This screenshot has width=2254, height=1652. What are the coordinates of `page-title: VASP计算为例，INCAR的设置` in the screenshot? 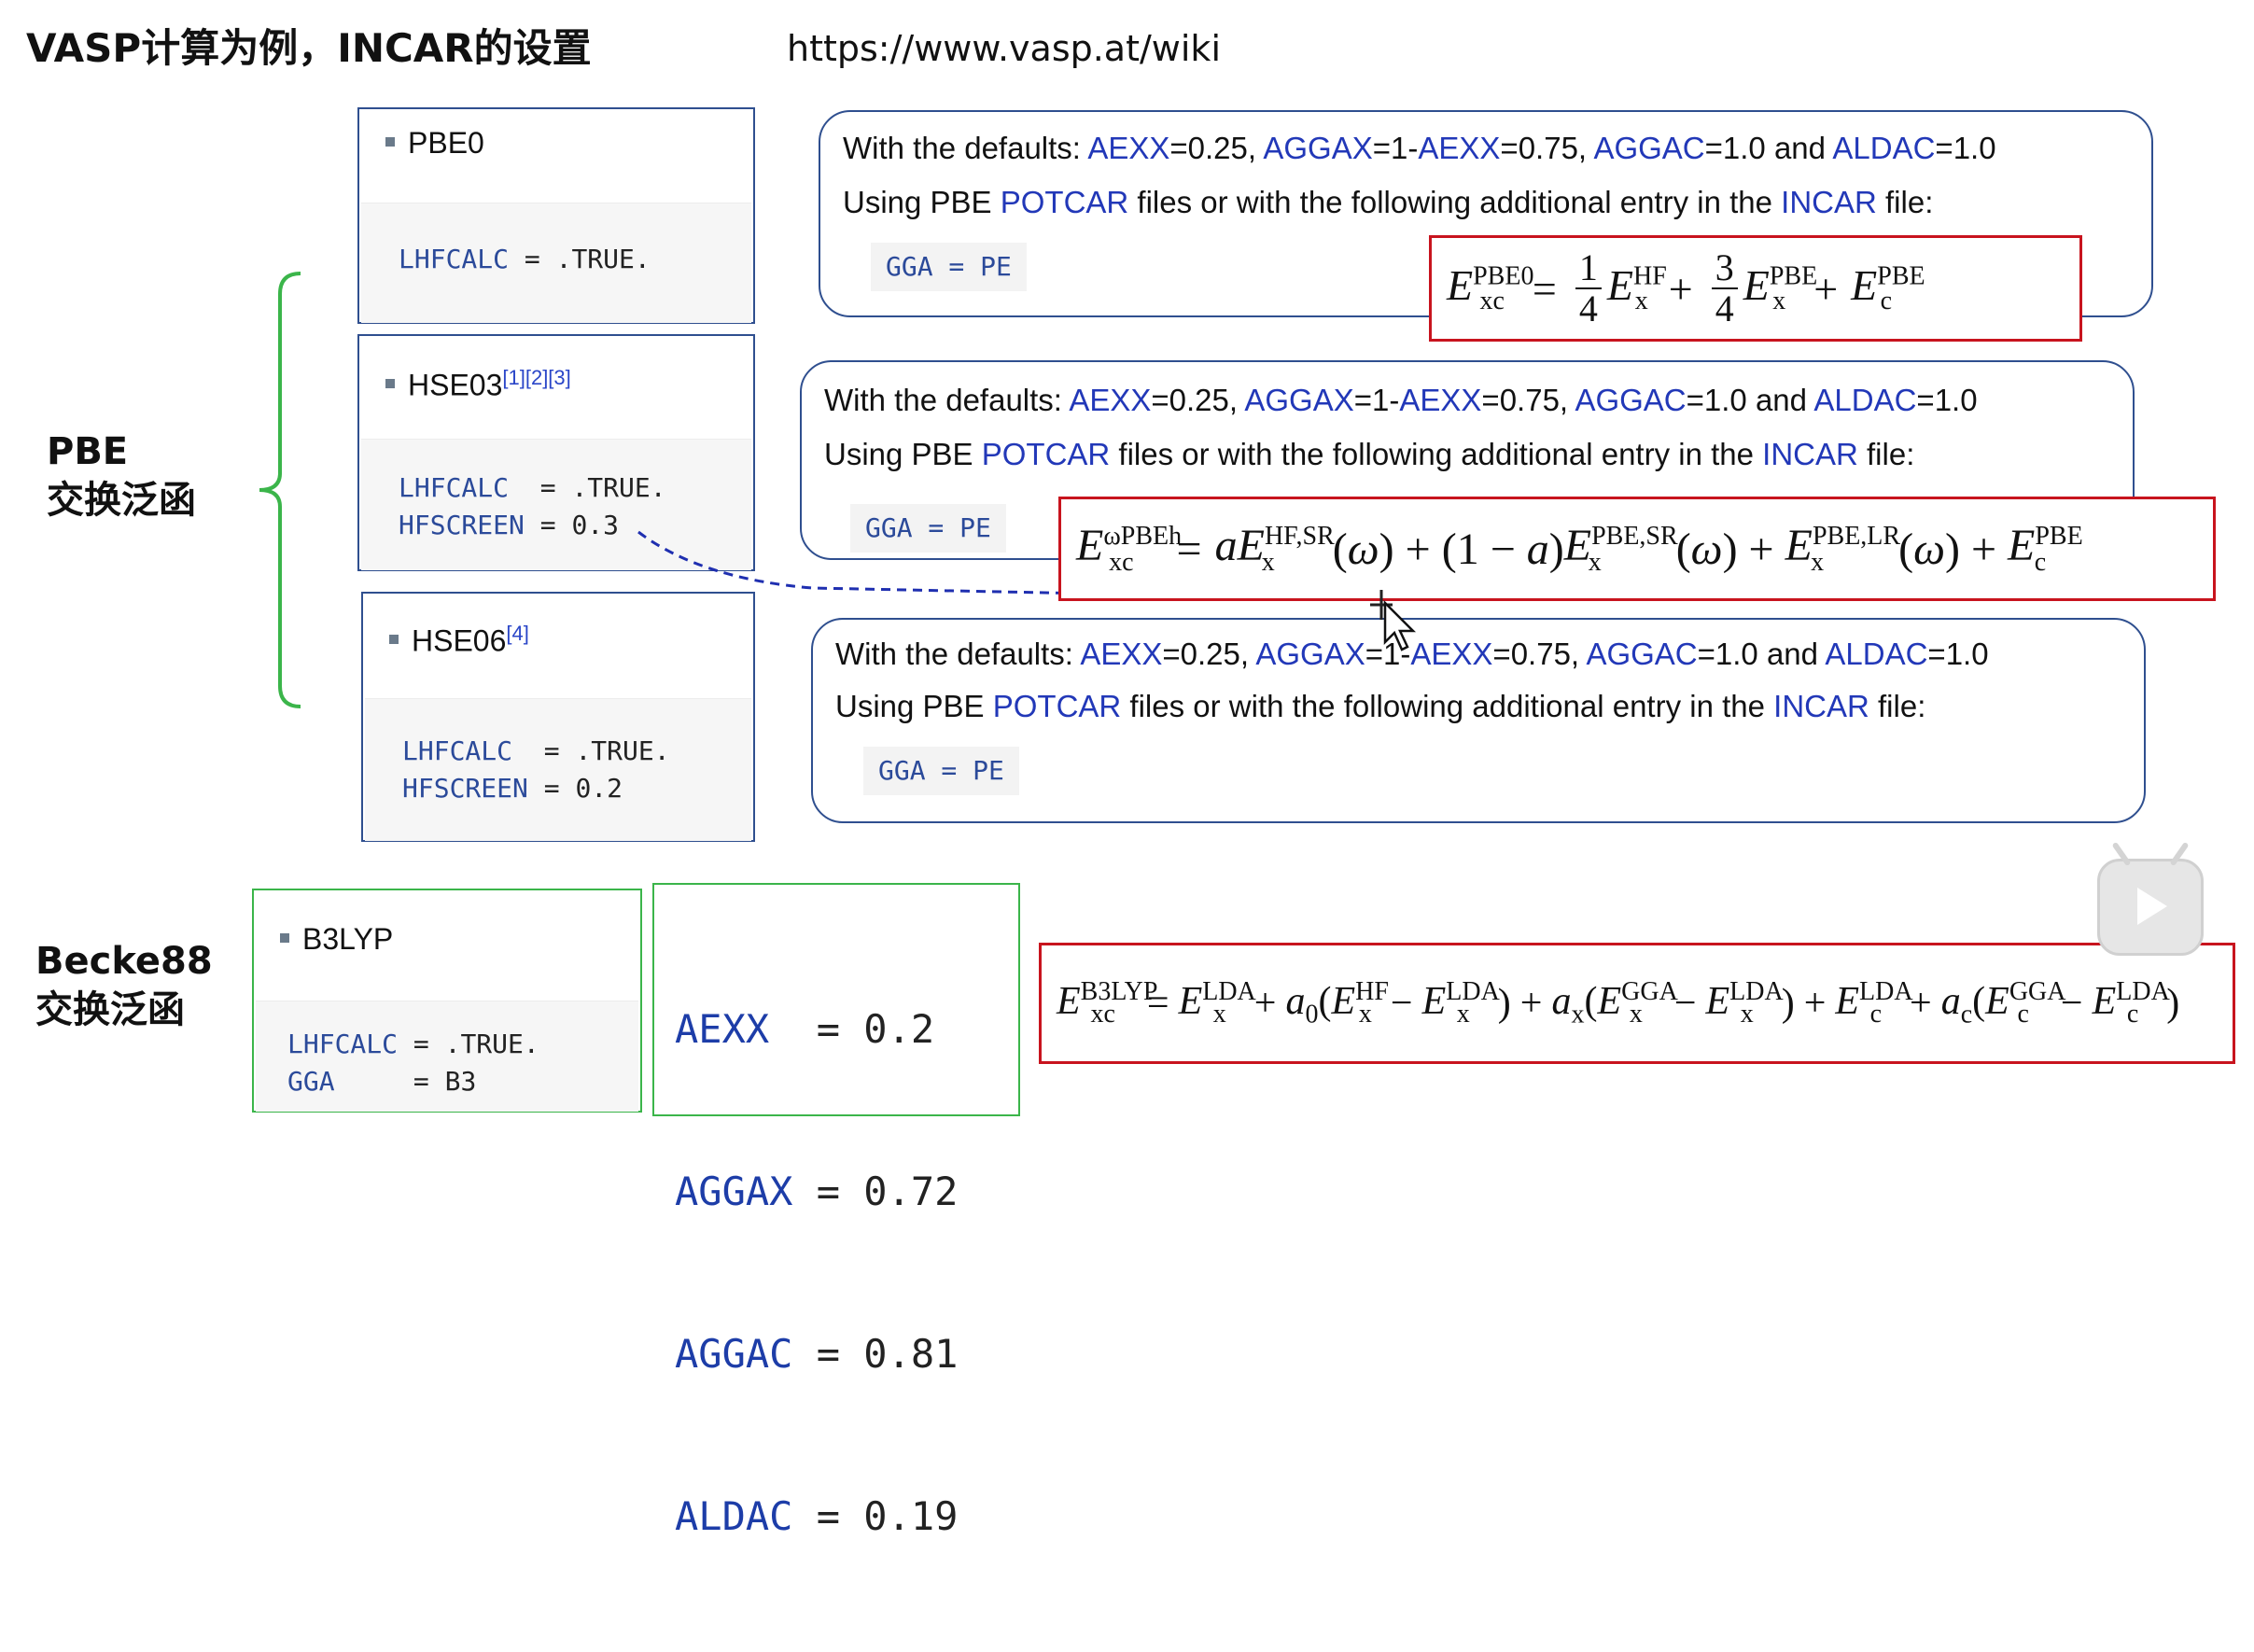 It's located at (309, 48).